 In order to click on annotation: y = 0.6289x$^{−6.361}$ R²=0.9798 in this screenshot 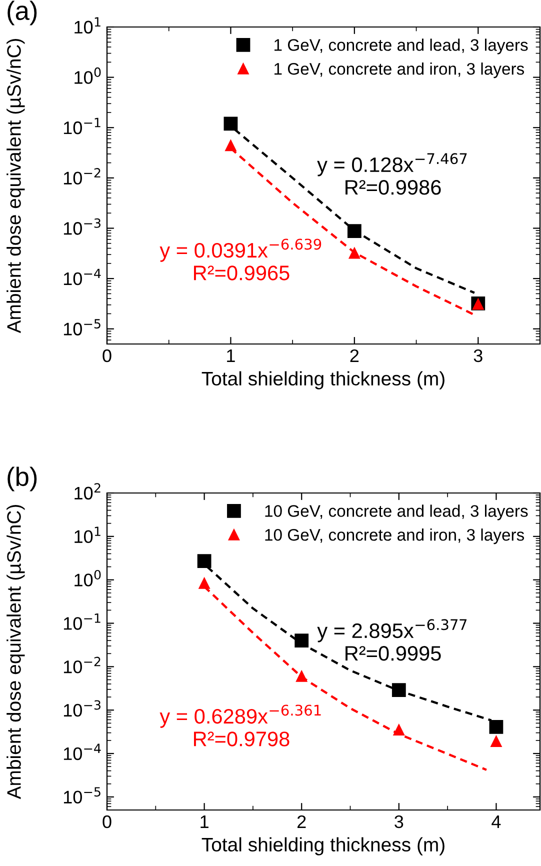, I will do `click(240, 725)`.